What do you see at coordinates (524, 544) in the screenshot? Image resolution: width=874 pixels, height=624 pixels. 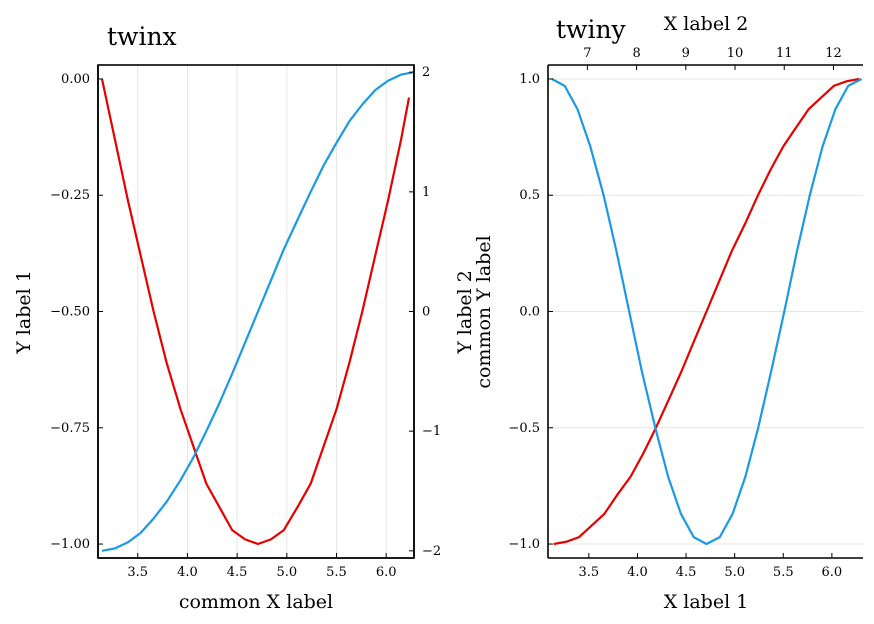 I see `twiny-y-tick-label: −1.0` at bounding box center [524, 544].